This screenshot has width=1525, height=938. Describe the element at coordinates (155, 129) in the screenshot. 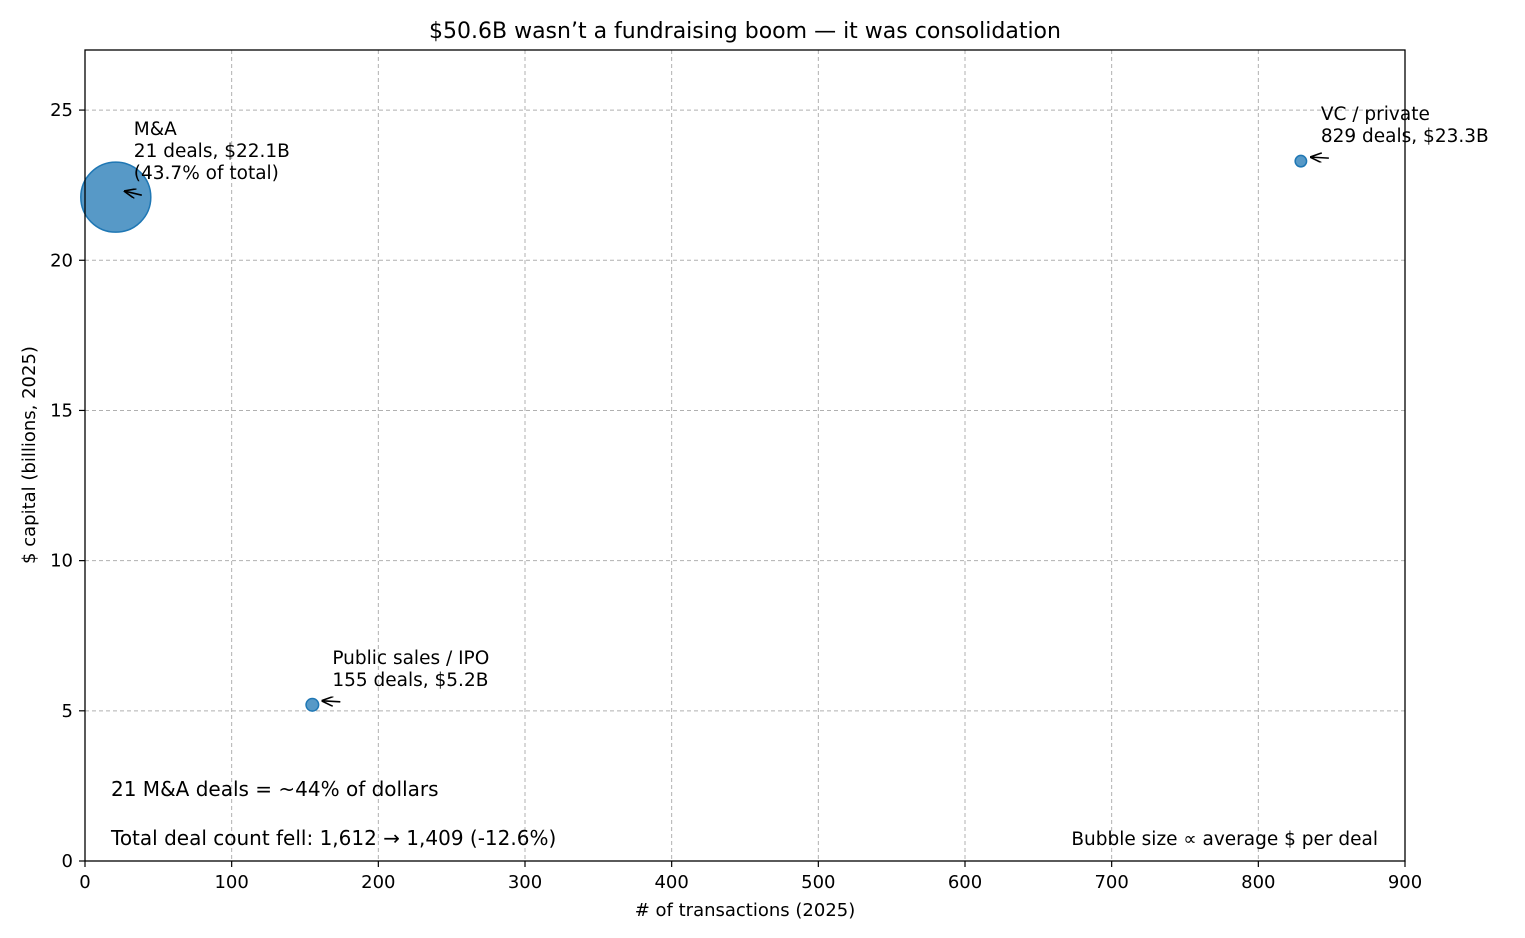

I see `annotation-label: M&A` at that location.